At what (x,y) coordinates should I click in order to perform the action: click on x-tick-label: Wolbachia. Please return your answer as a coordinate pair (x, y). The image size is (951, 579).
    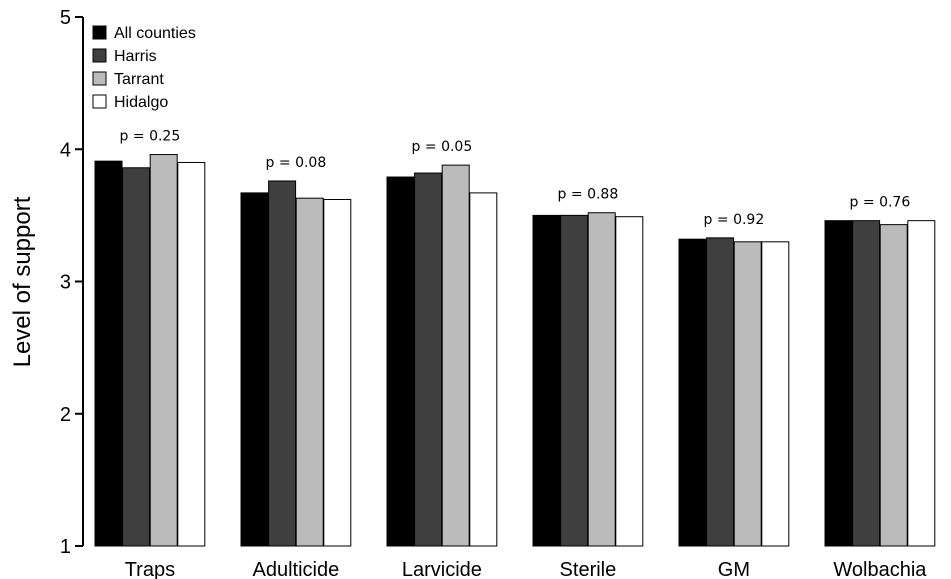
    Looking at the image, I should click on (880, 569).